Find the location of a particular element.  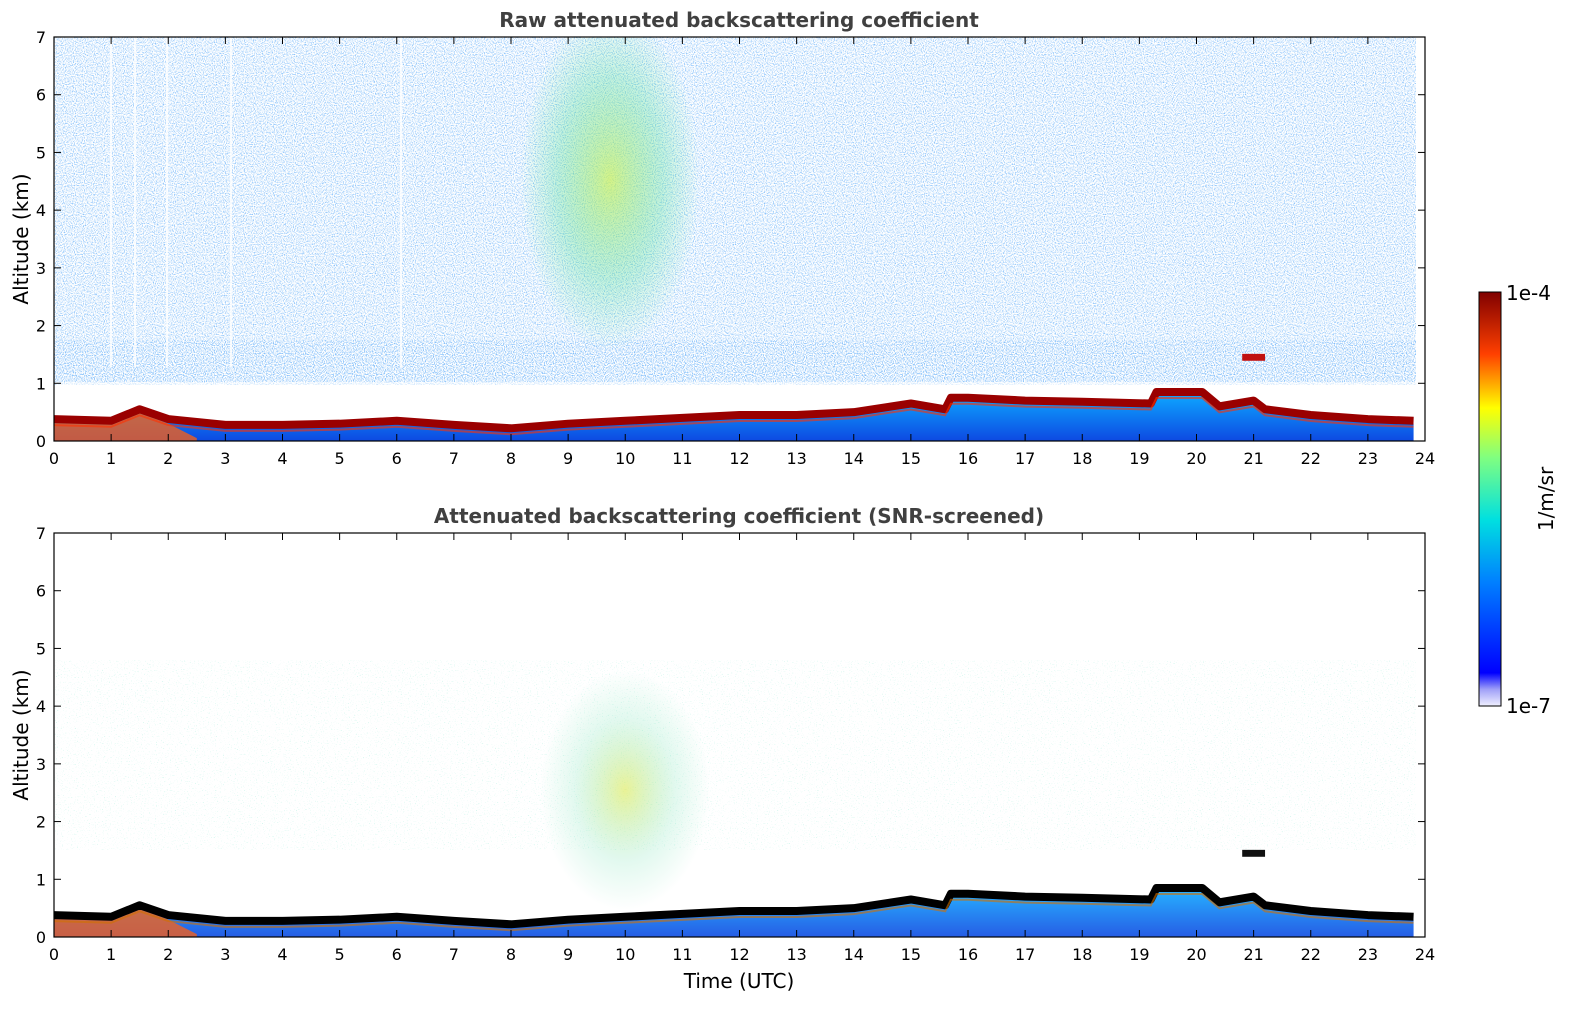

colorbar-gradient is located at coordinates (1490, 499).